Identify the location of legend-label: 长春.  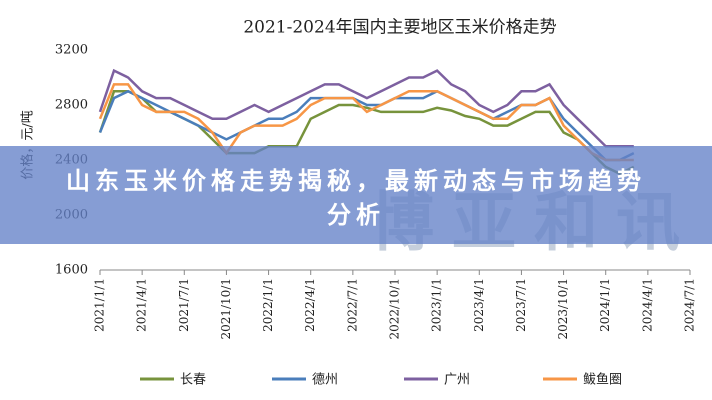
(193, 380).